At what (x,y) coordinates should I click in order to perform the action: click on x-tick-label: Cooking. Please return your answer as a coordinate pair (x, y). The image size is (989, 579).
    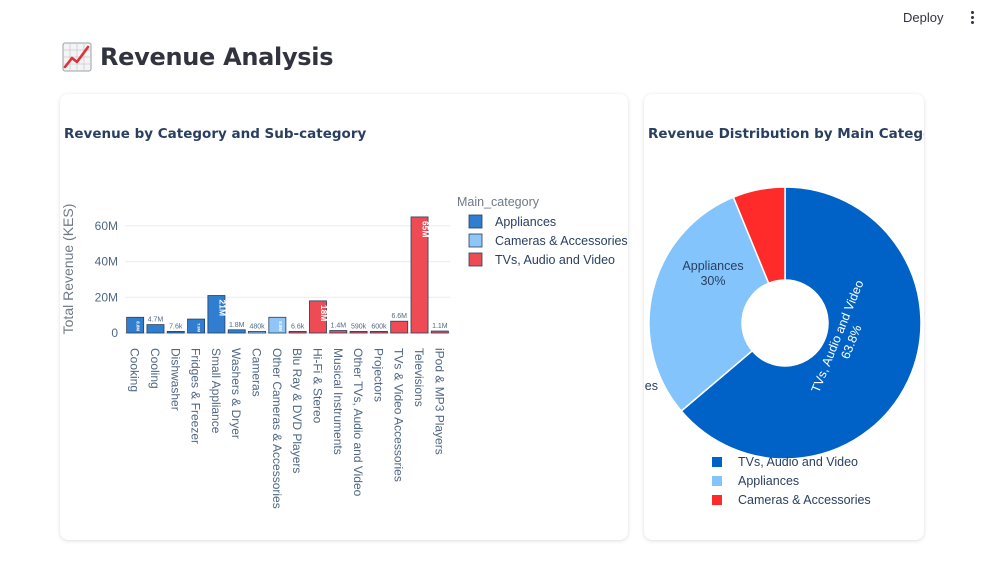
    Looking at the image, I should click on (135, 370).